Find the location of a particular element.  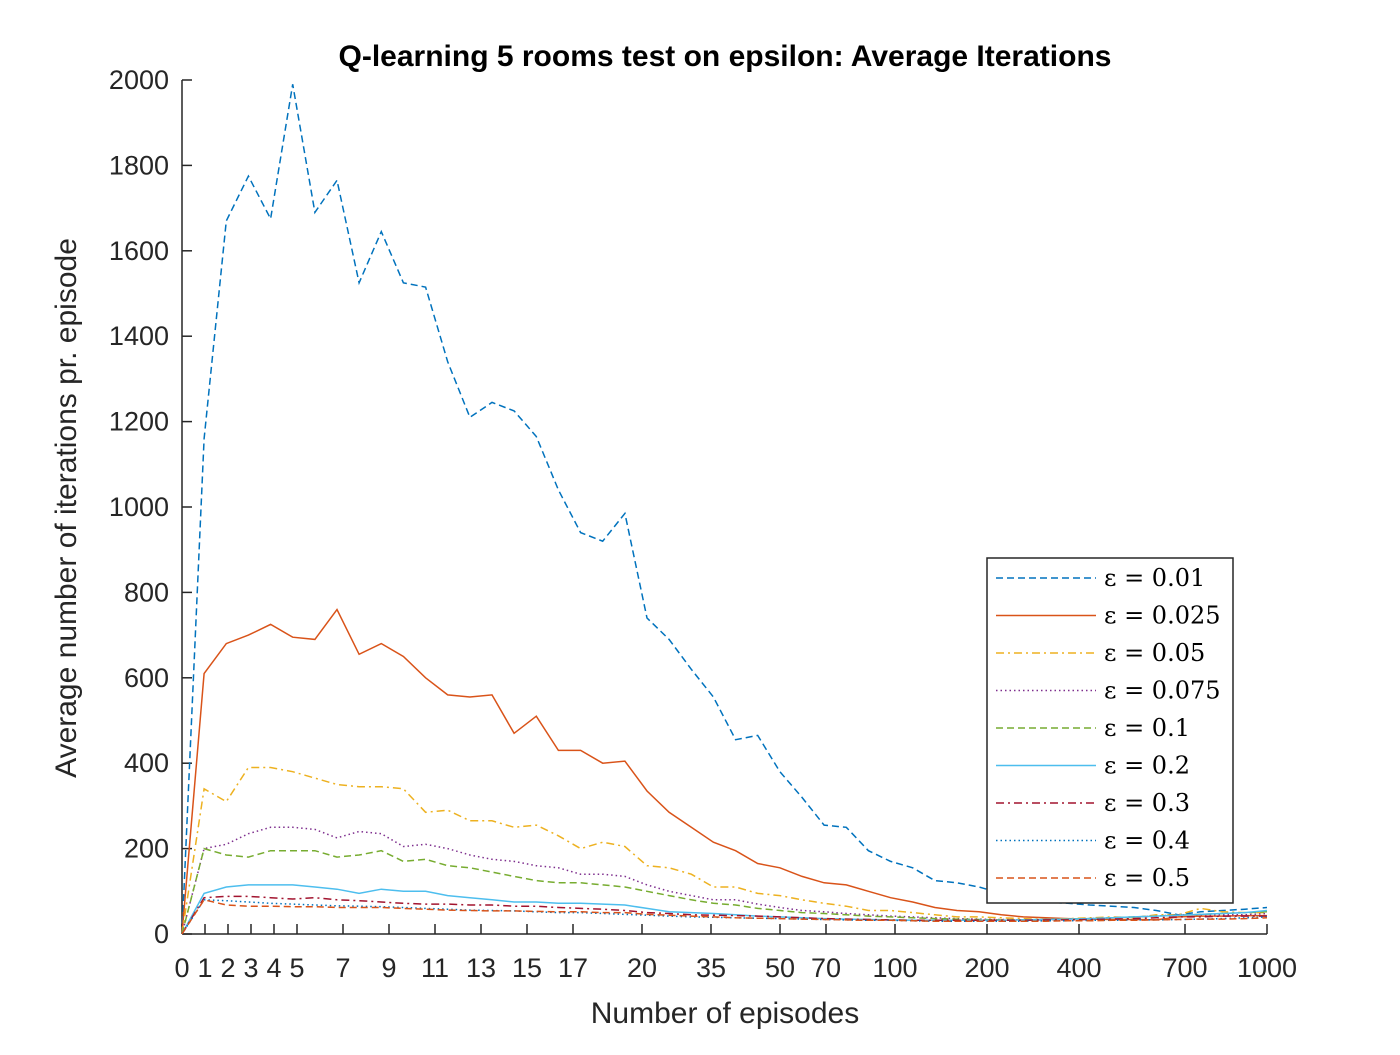

y-tick-label: 800 is located at coordinates (146, 592).